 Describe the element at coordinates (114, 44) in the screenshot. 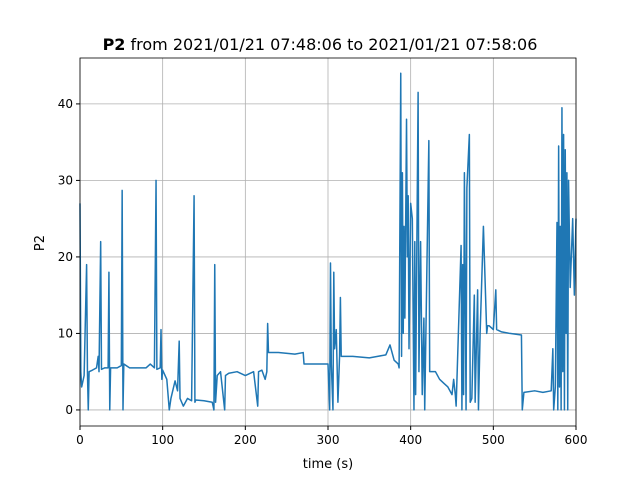

I see `title-prefix: P2` at that location.